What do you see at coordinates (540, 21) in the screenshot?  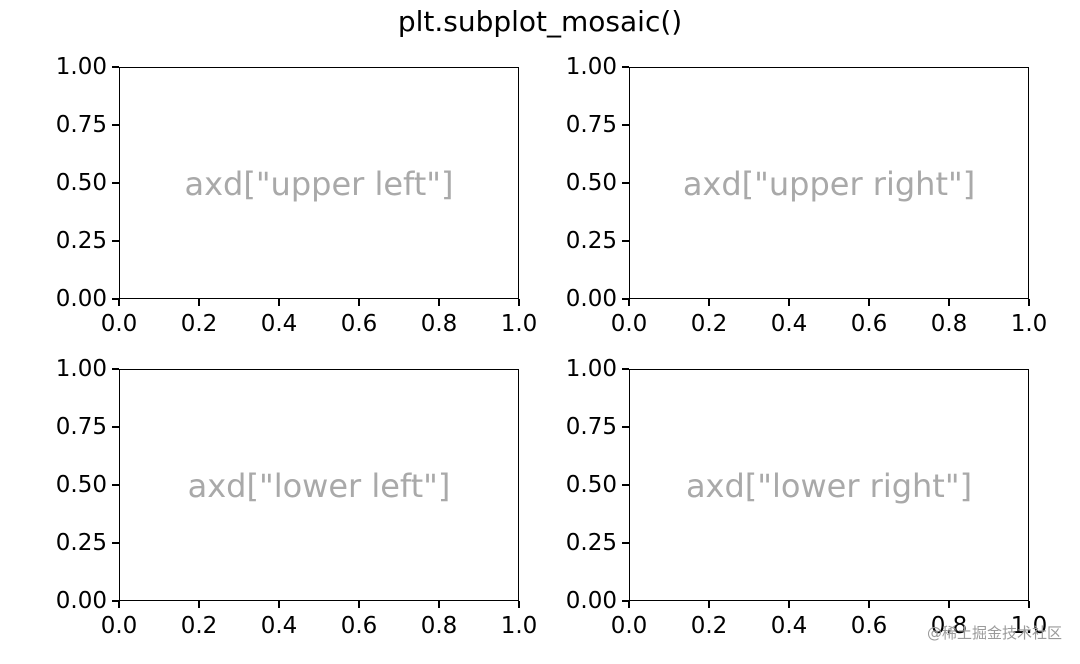 I see `figure-title: plt.subplot_mosaic()` at bounding box center [540, 21].